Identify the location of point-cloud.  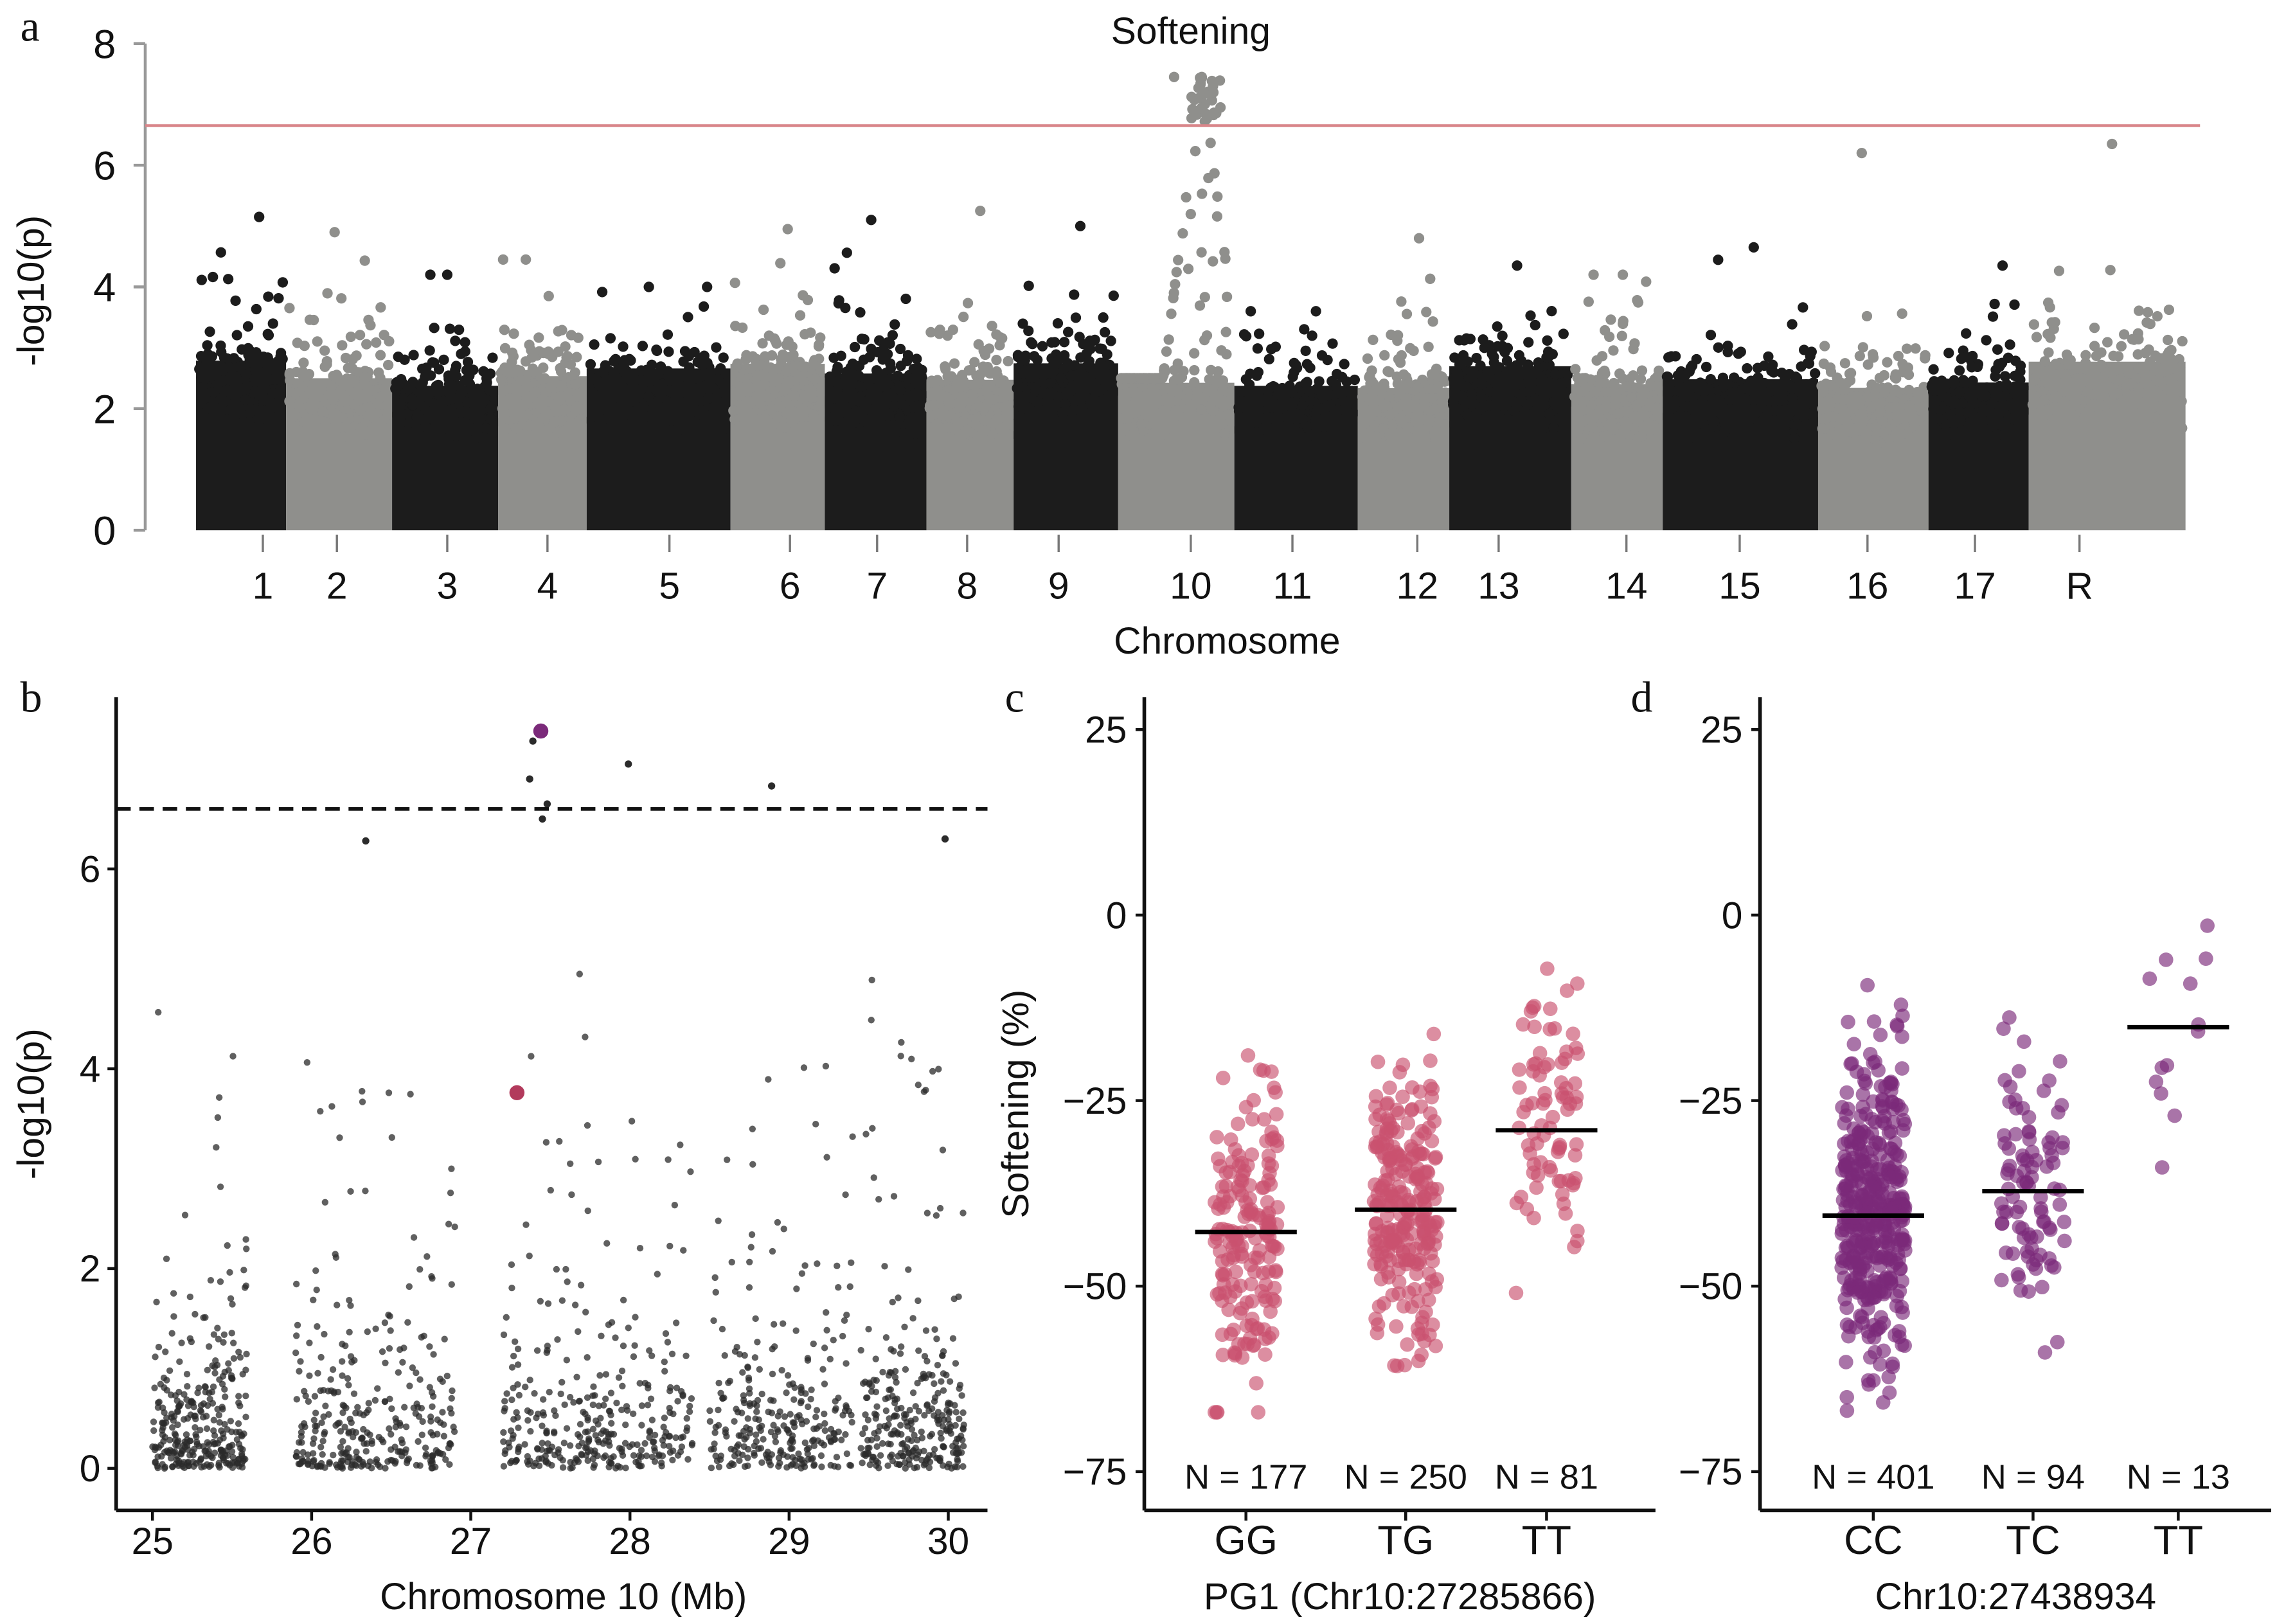
(2107, 446).